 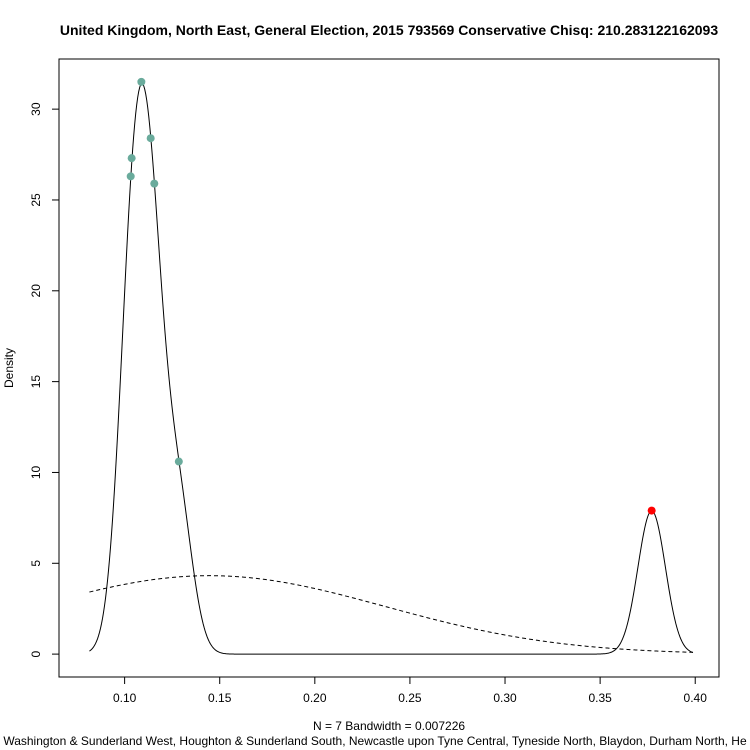 I want to click on x-tick-label: 0.20, so click(x=315, y=698).